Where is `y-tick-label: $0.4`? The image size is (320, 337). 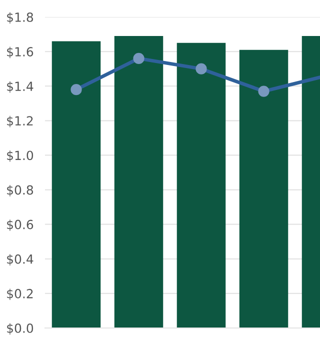 y-tick-label: $0.4 is located at coordinates (20, 260).